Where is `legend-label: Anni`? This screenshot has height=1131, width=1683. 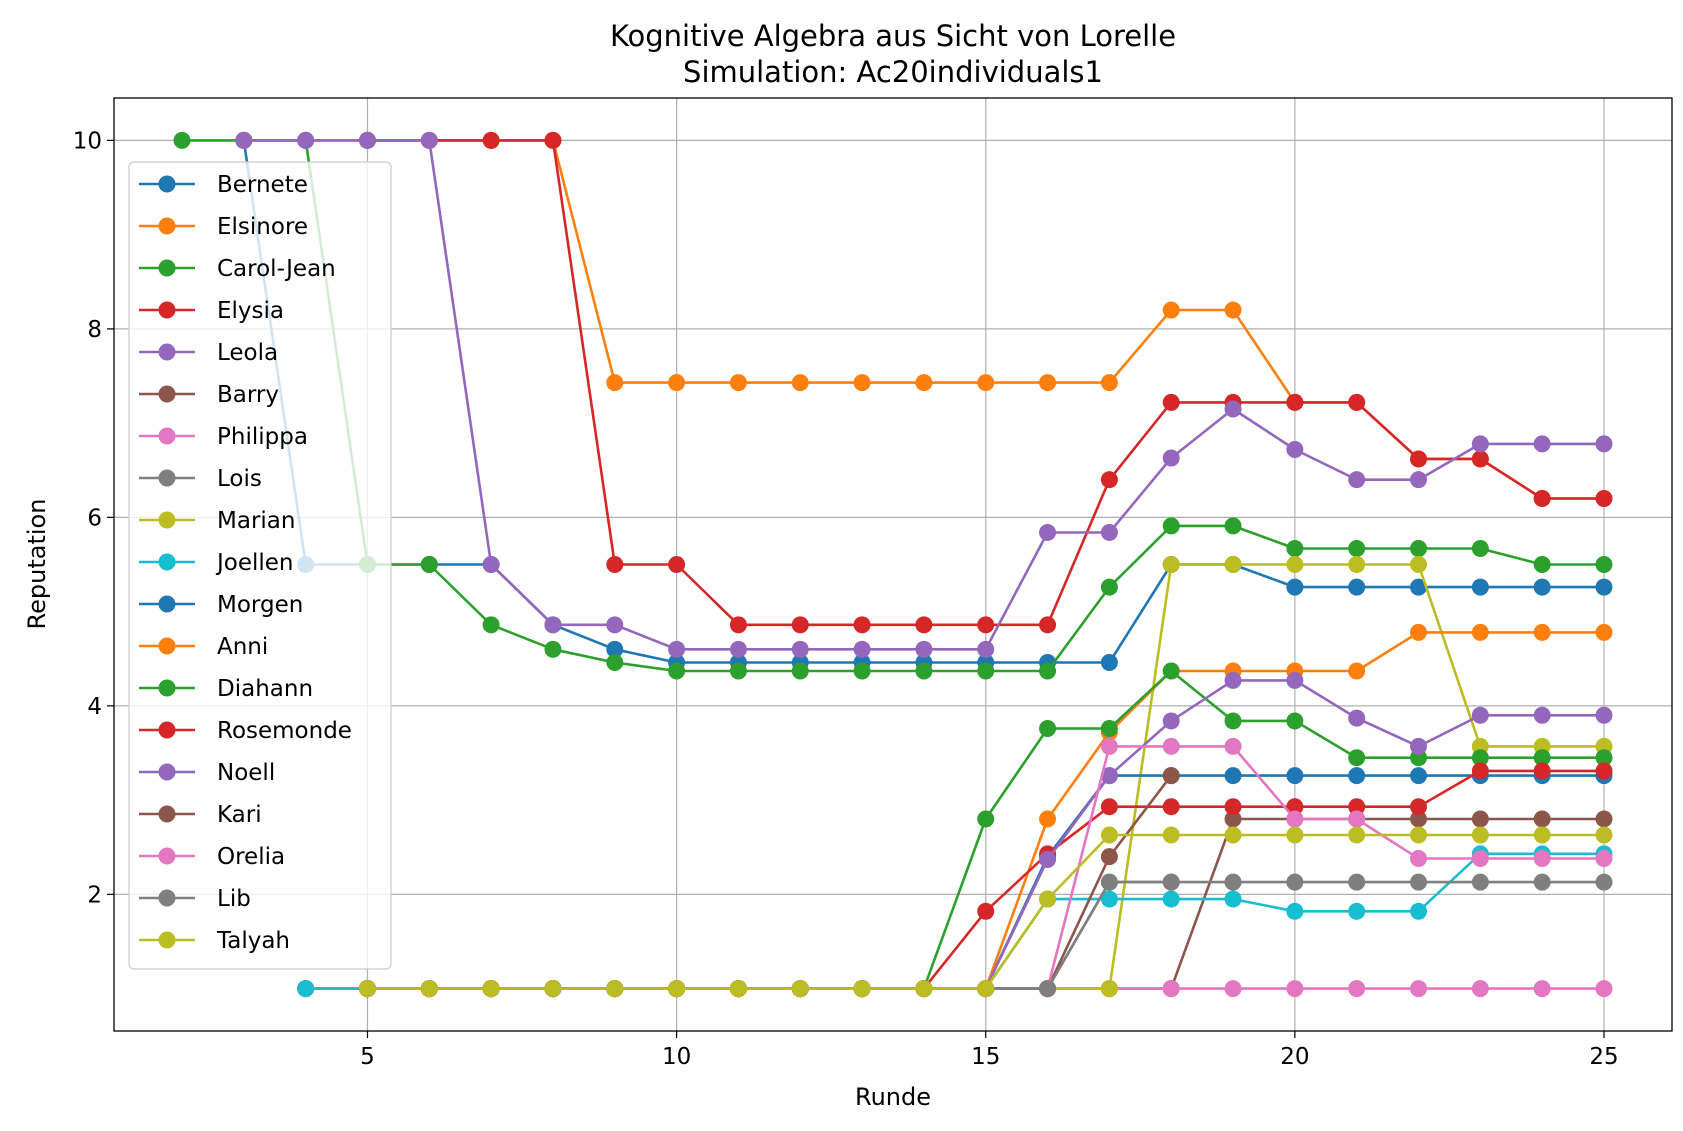
legend-label: Anni is located at coordinates (242, 647).